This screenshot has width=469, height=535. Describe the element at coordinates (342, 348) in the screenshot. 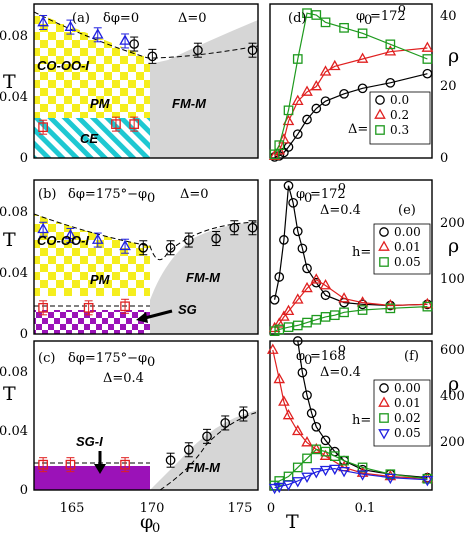

I see `phi-deg-f: o` at that location.